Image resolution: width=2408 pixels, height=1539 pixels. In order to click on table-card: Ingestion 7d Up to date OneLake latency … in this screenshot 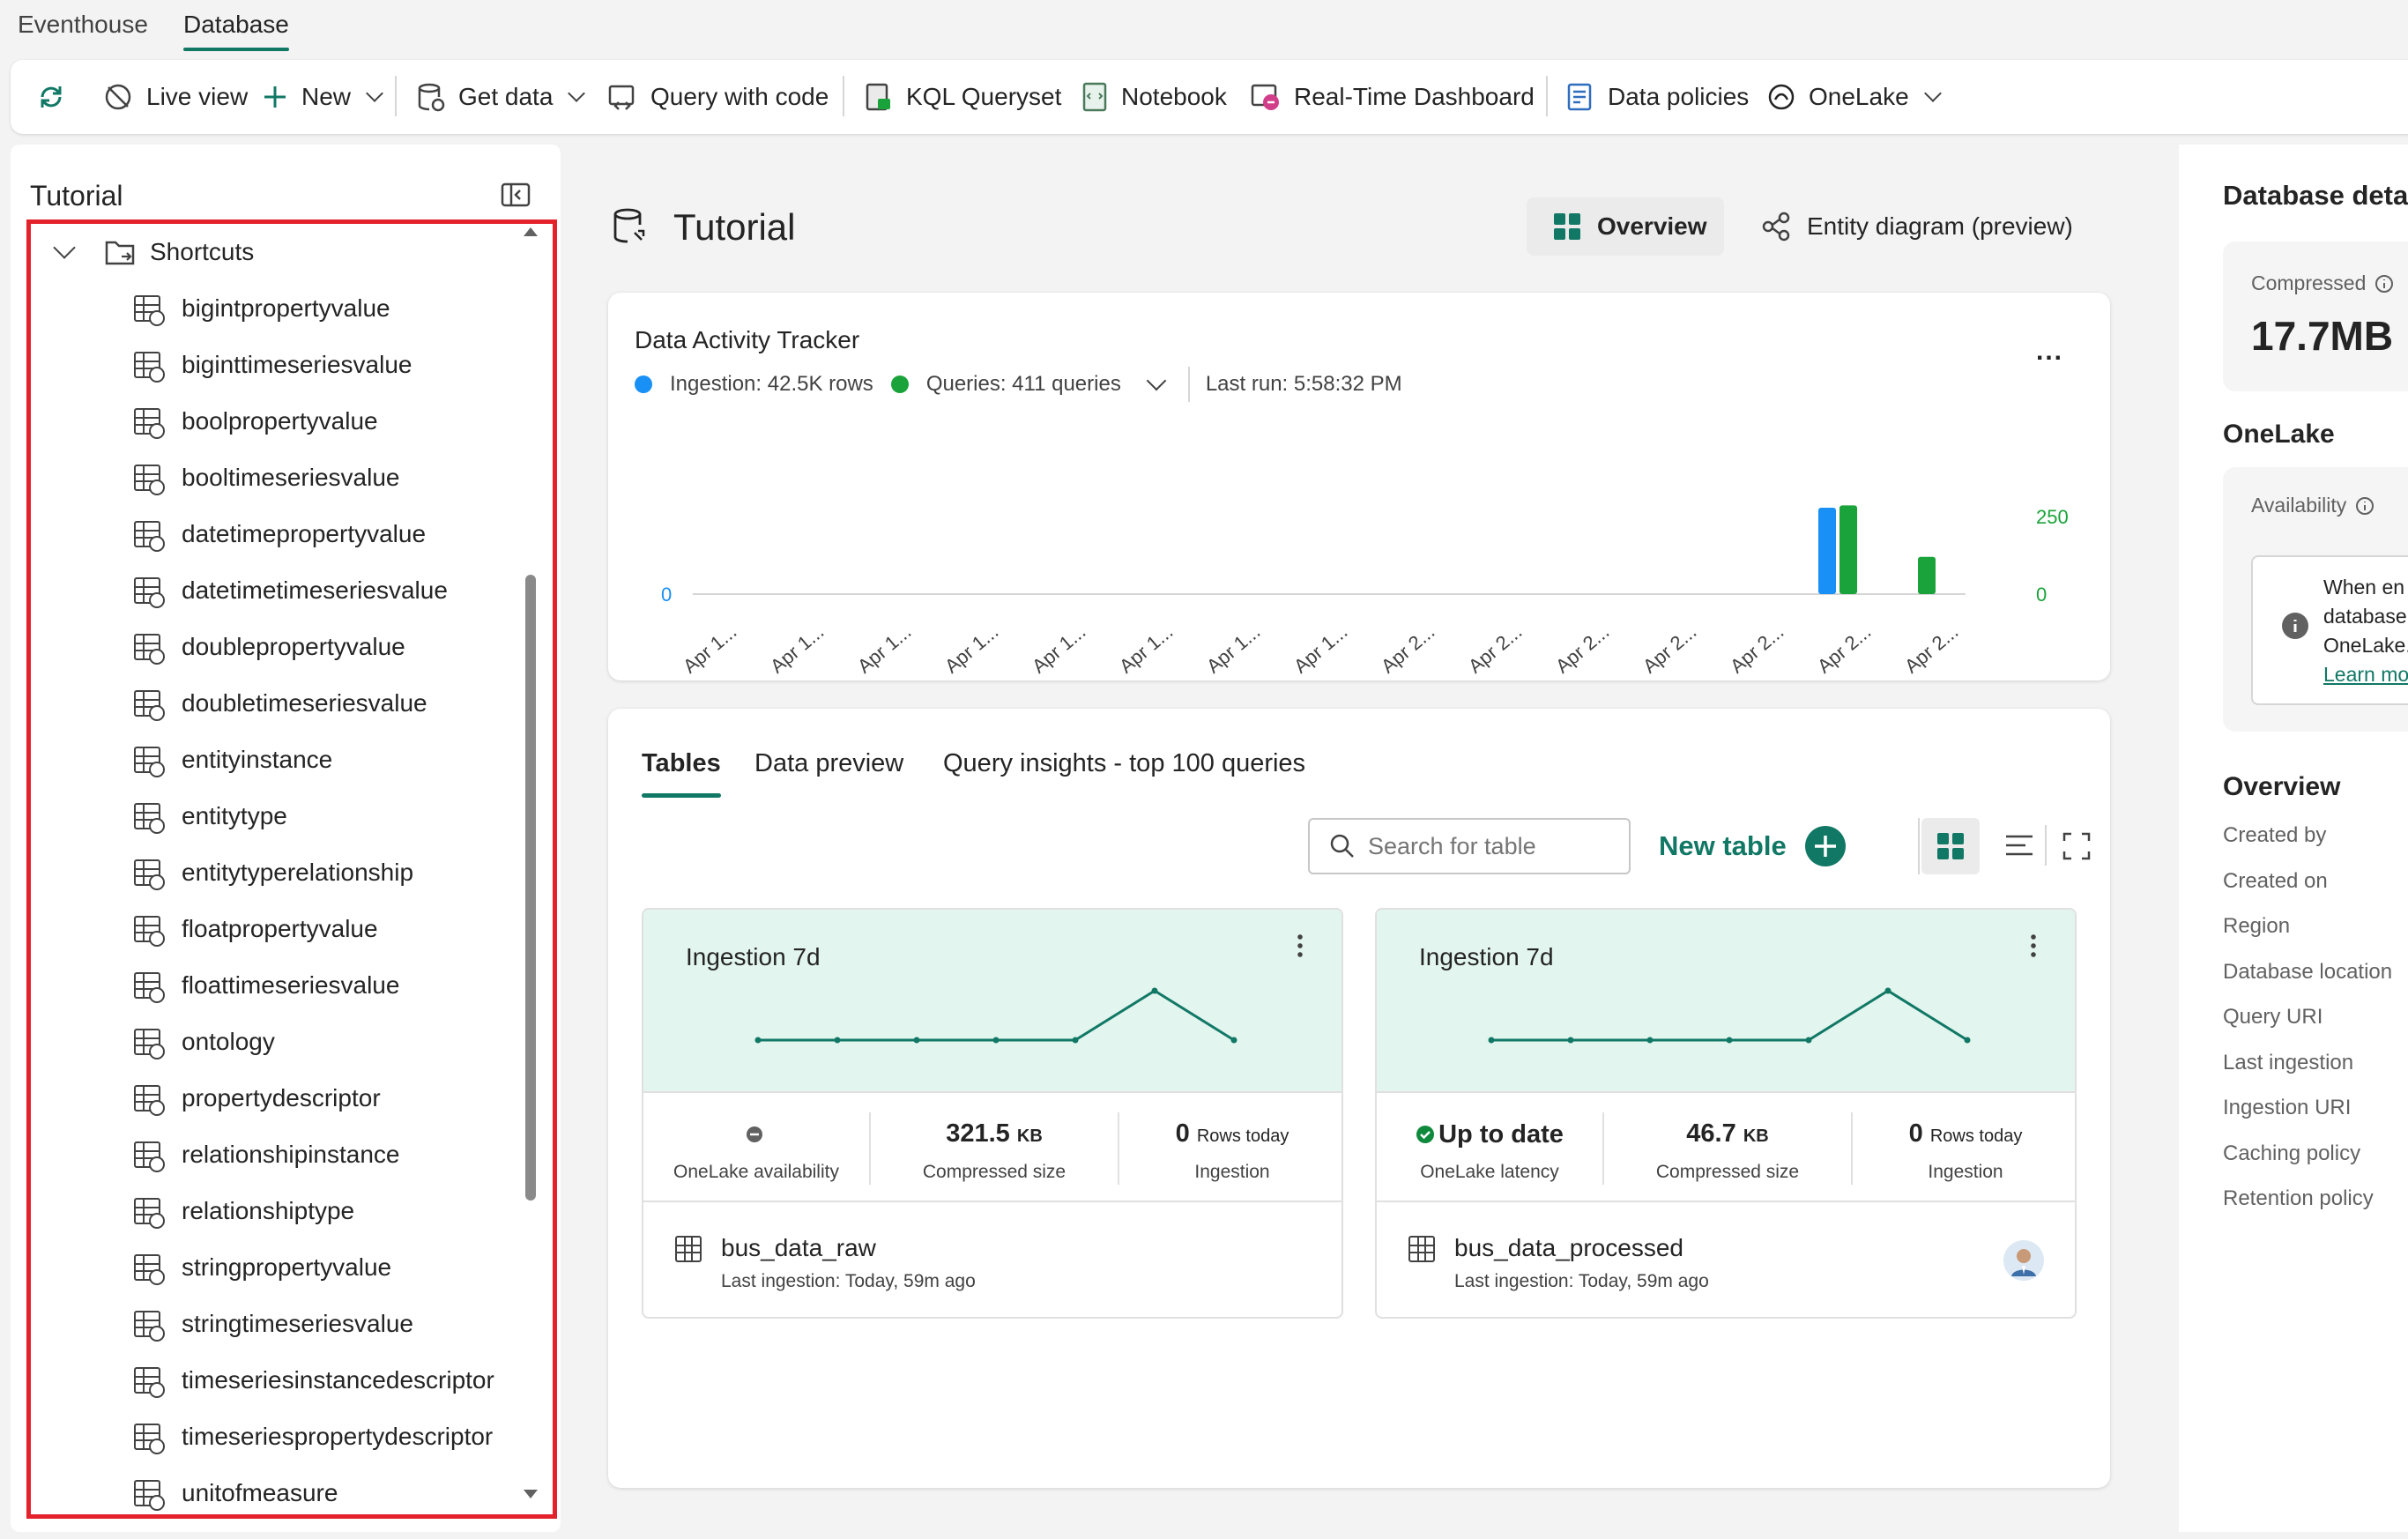, I will do `click(1726, 1113)`.